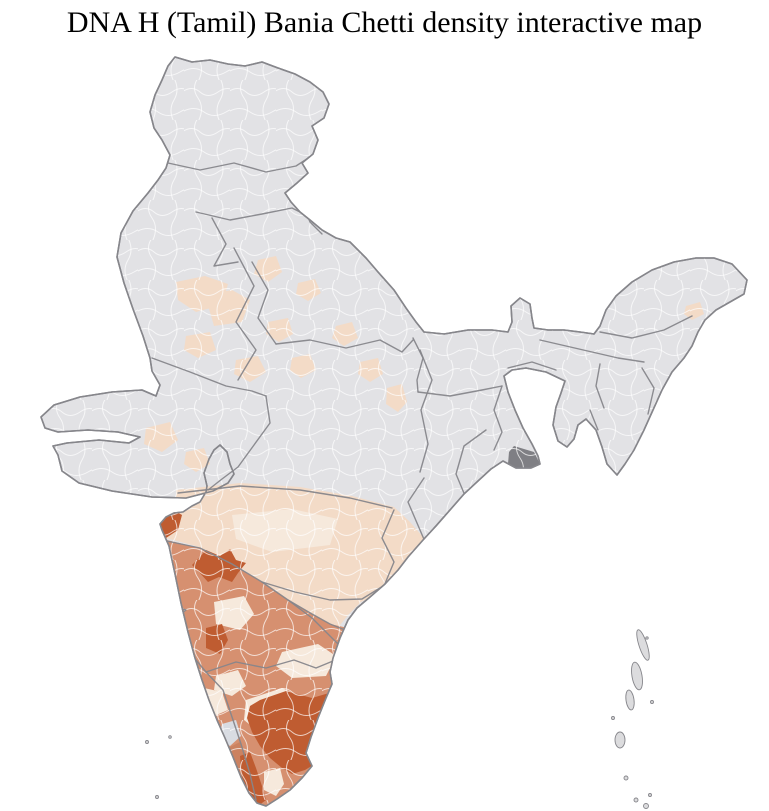 Image resolution: width=769 pixels, height=811 pixels. What do you see at coordinates (225, 242) in the screenshot?
I see `state-border-punjab-haryana` at bounding box center [225, 242].